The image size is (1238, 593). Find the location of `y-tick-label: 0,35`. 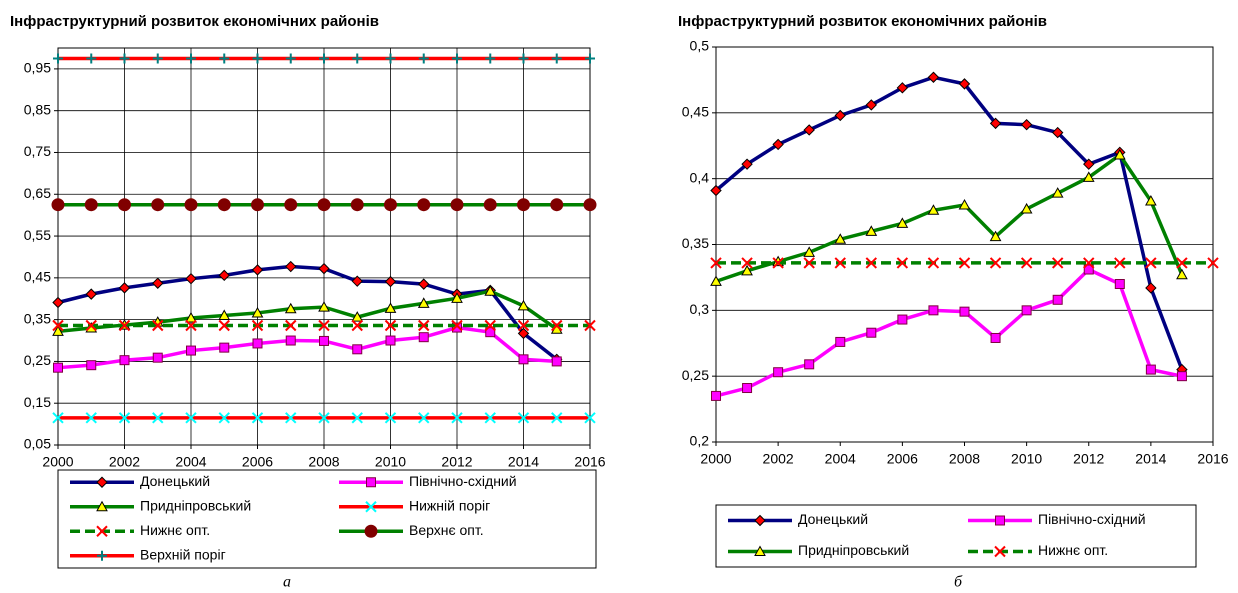

y-tick-label: 0,35 is located at coordinates (37, 318).